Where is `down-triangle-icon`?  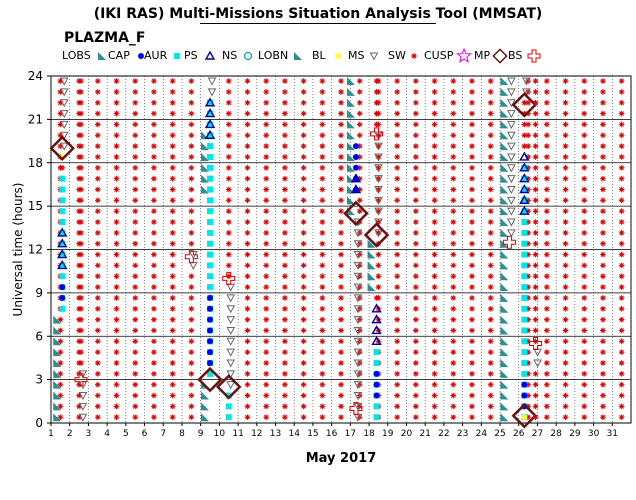
down-triangle-icon is located at coordinates (374, 56).